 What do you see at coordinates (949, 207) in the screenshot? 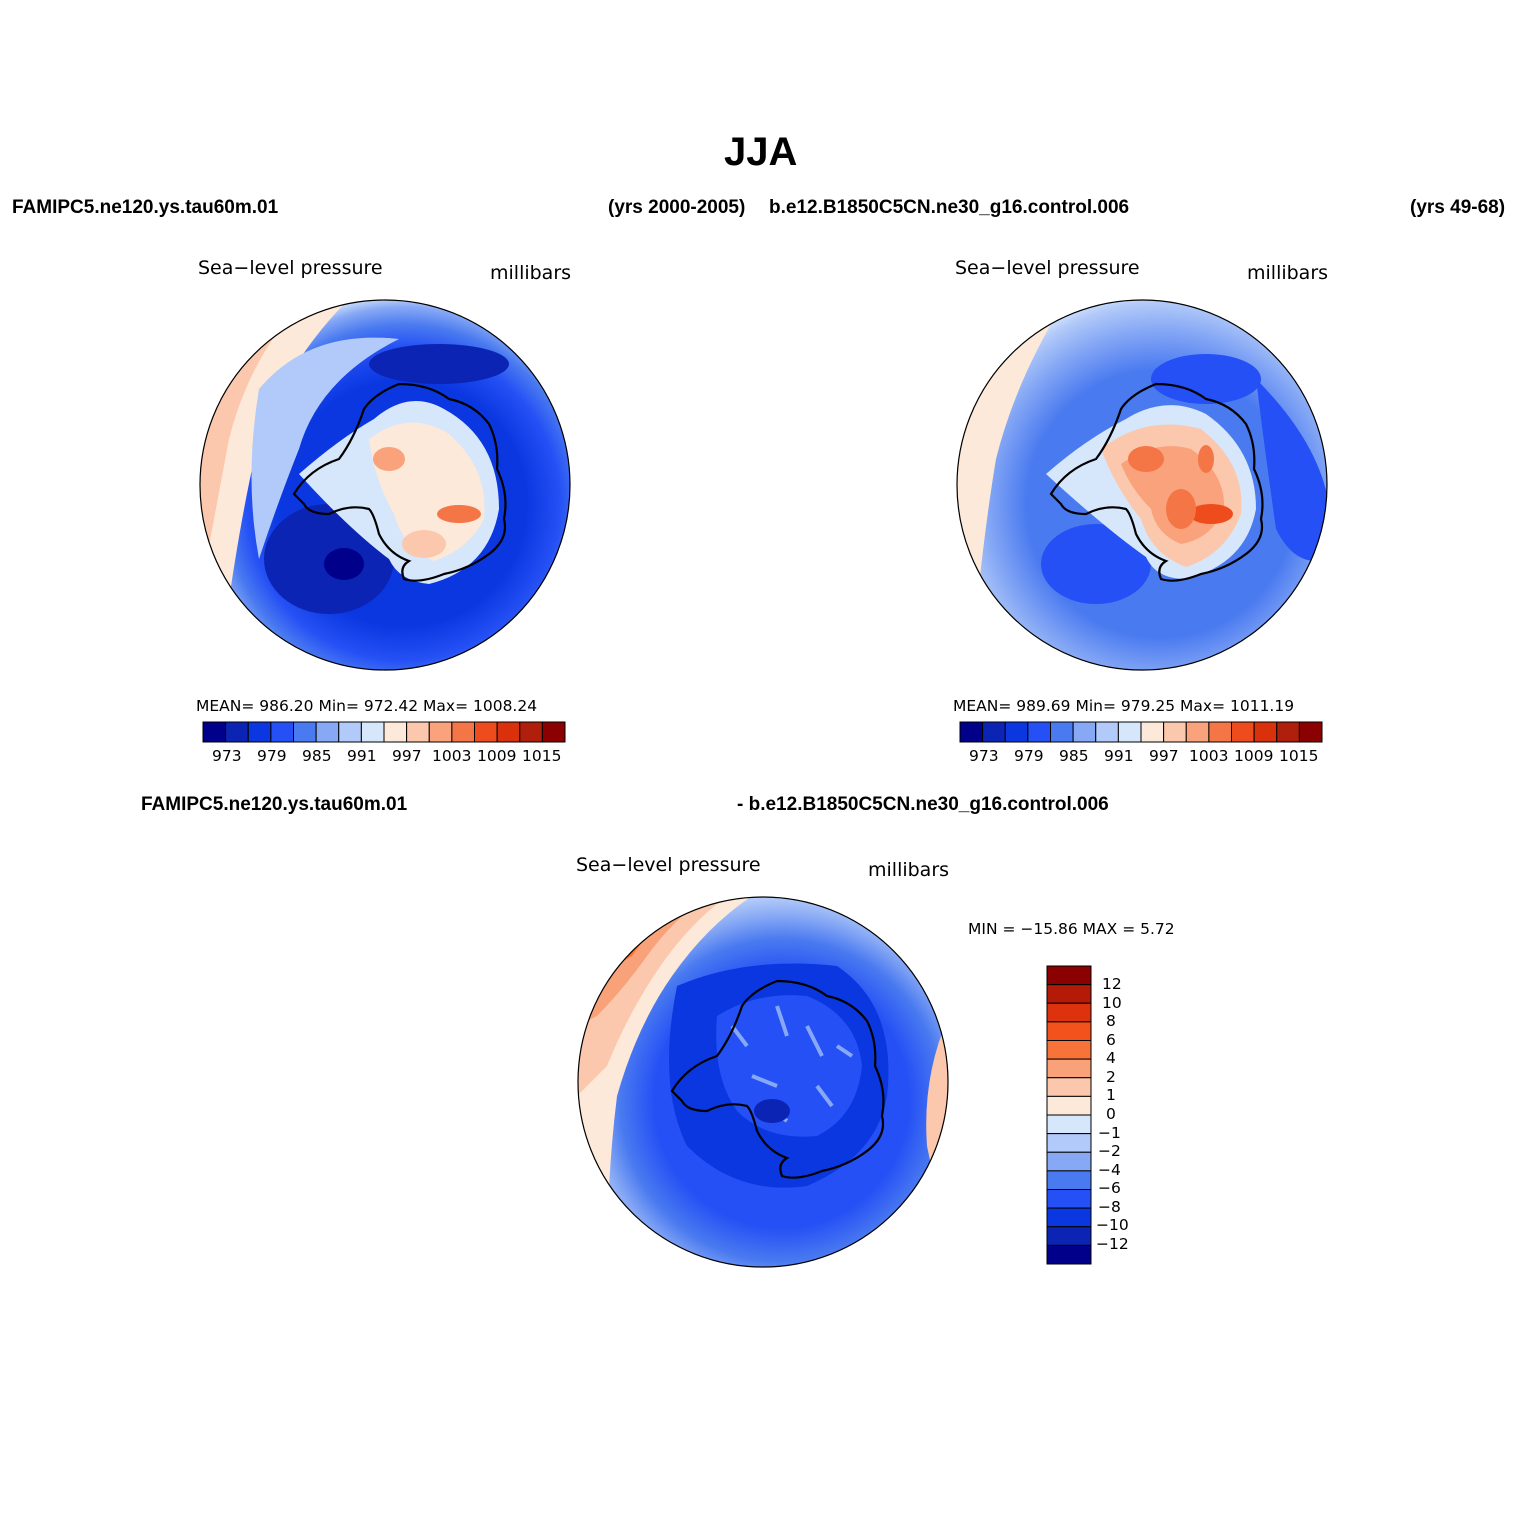
I see `case2-name: b.e12.B1850C5CN.ne30_g16.control.006` at bounding box center [949, 207].